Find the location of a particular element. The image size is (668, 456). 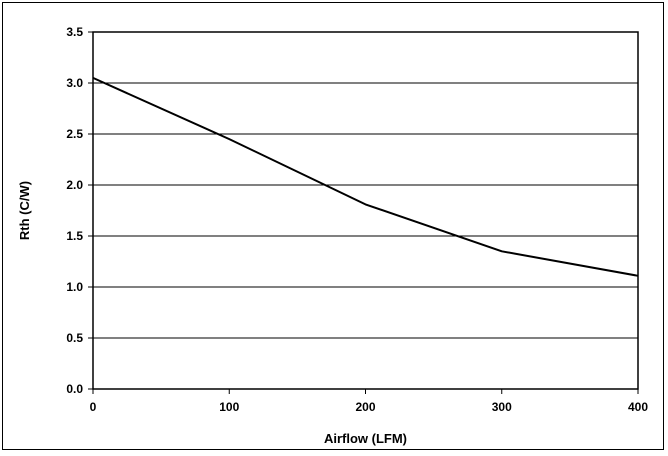

y-axis-ticks: 0.0 0.5 1.0 1.5 2.0 2.5 3.0 3.5 is located at coordinates (79, 210).